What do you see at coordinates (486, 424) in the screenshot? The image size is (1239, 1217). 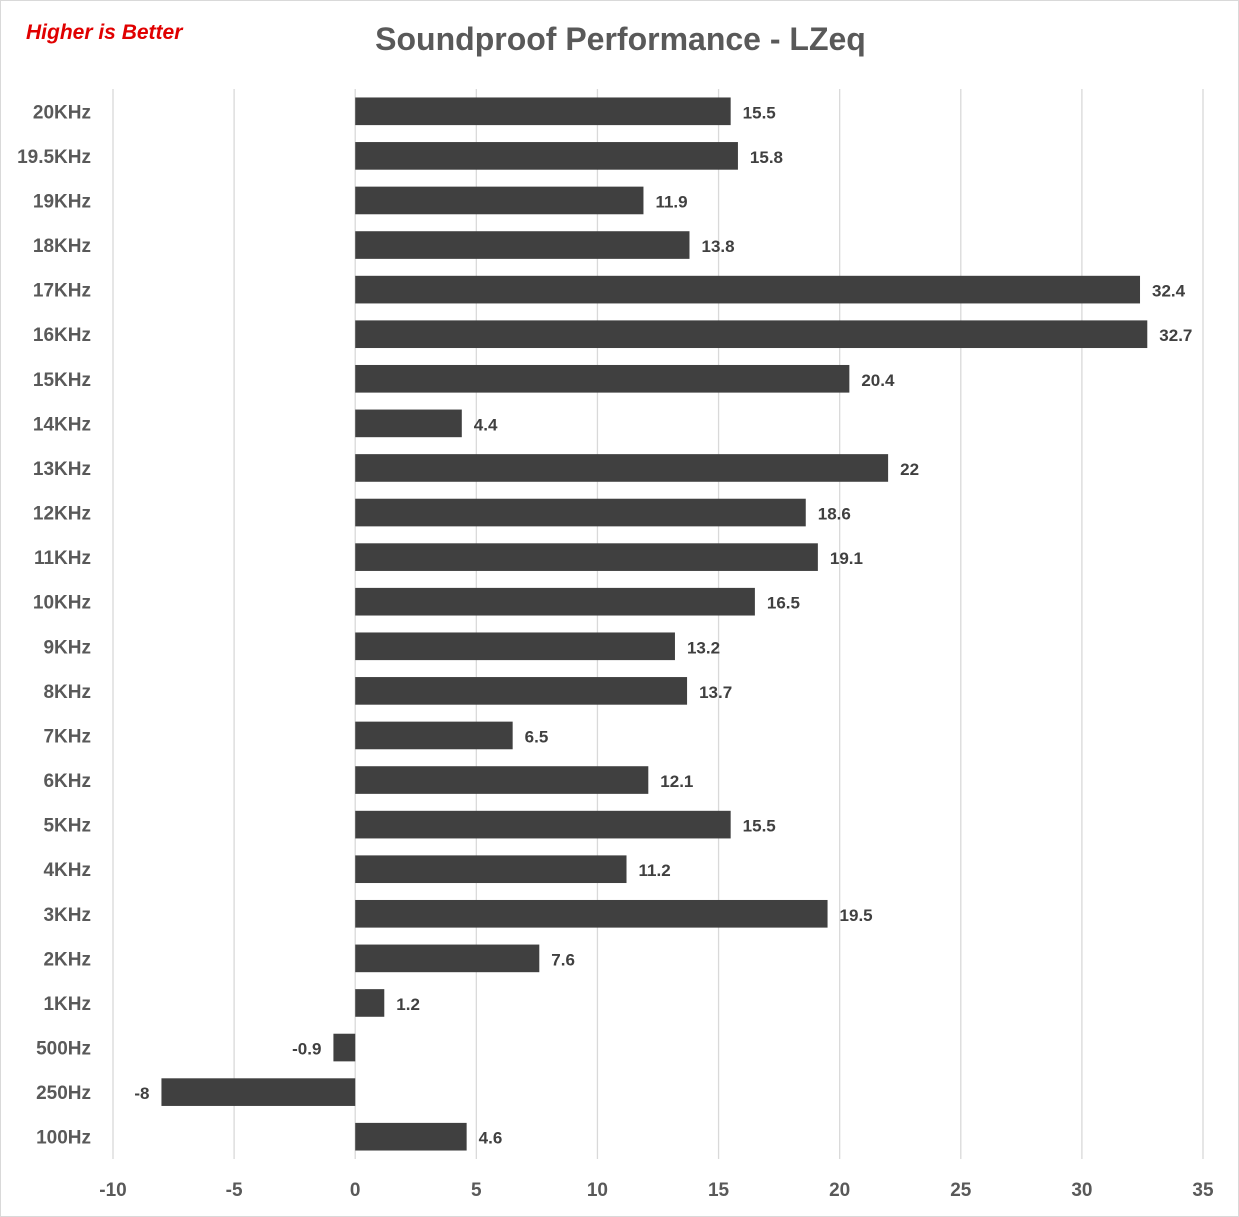 I see `data-label: 4.4` at bounding box center [486, 424].